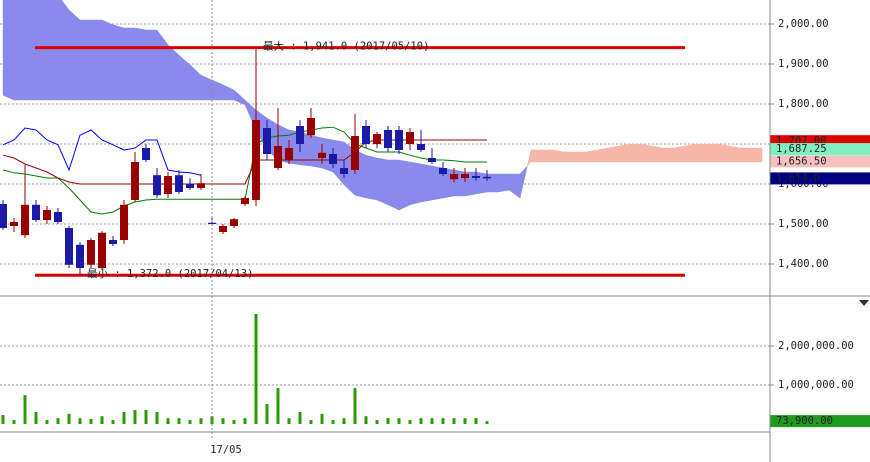 The width and height of the screenshot is (870, 462). I want to click on volume-label-box, so click(820, 421).